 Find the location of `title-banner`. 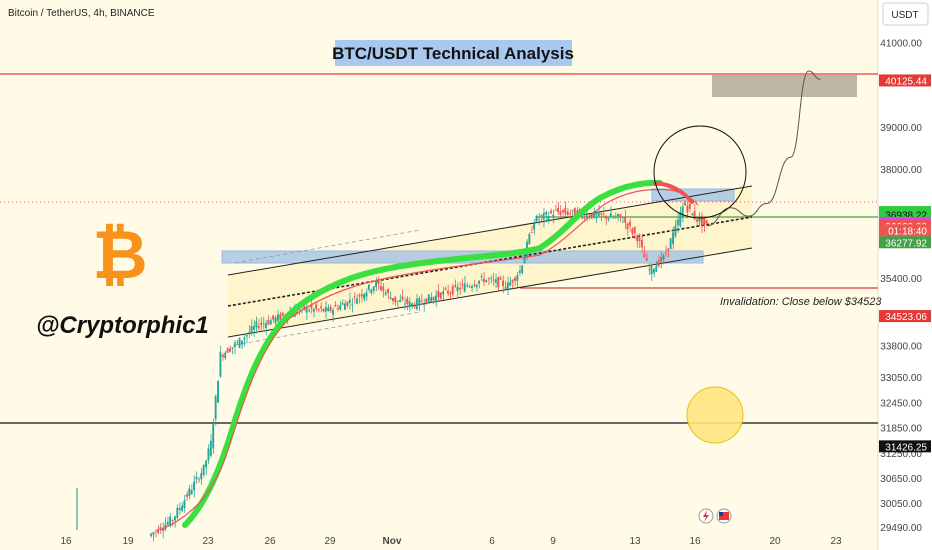

title-banner is located at coordinates (453, 53).